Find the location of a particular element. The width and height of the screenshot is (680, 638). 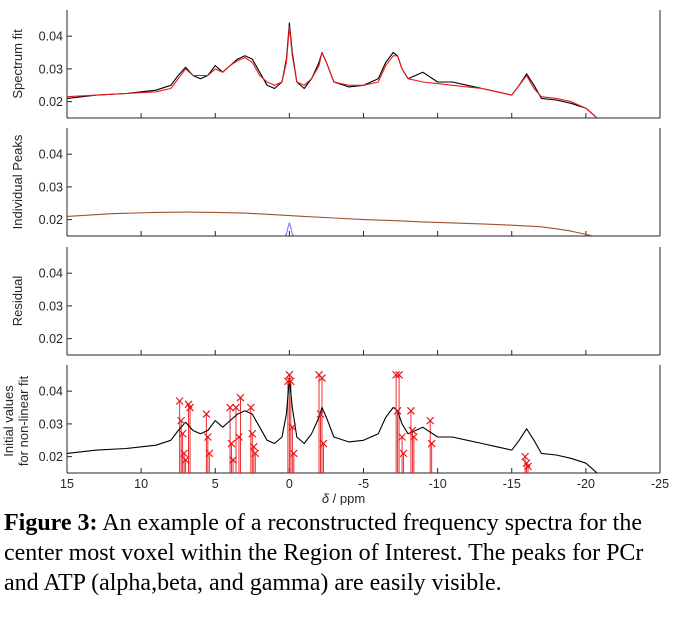

x-tick-label: 5 is located at coordinates (215, 484).